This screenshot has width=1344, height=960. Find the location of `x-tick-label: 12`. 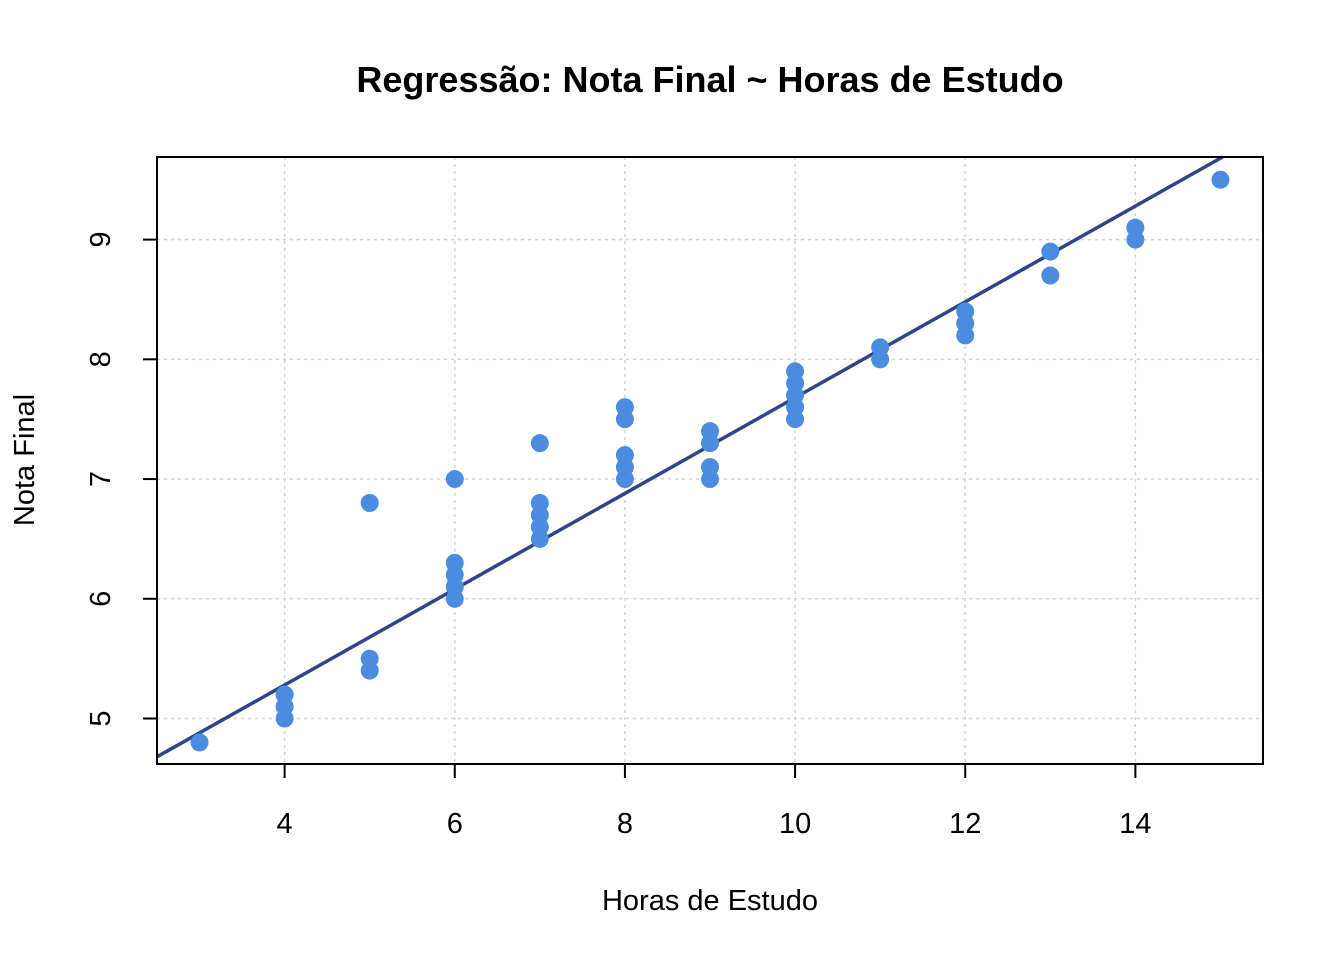

x-tick-label: 12 is located at coordinates (965, 824).